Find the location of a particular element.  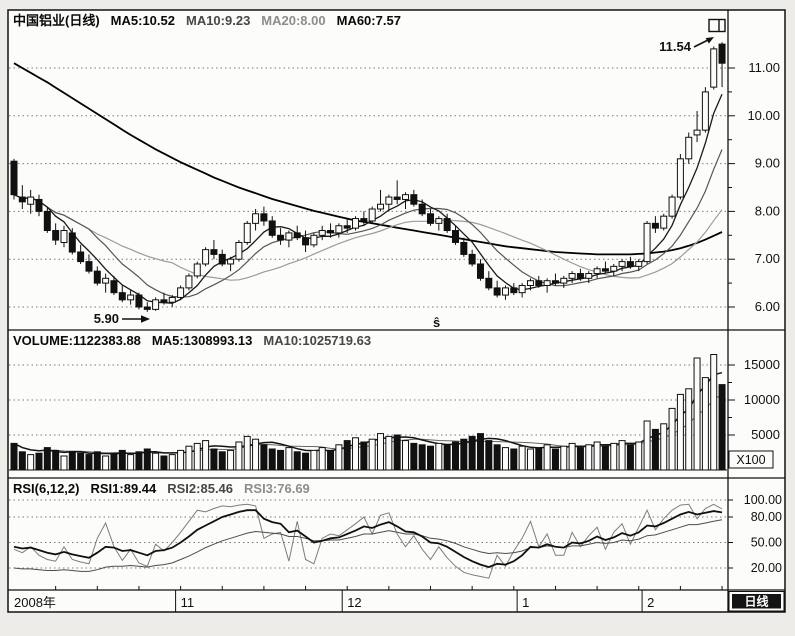

date-label: 1 is located at coordinates (525, 602).